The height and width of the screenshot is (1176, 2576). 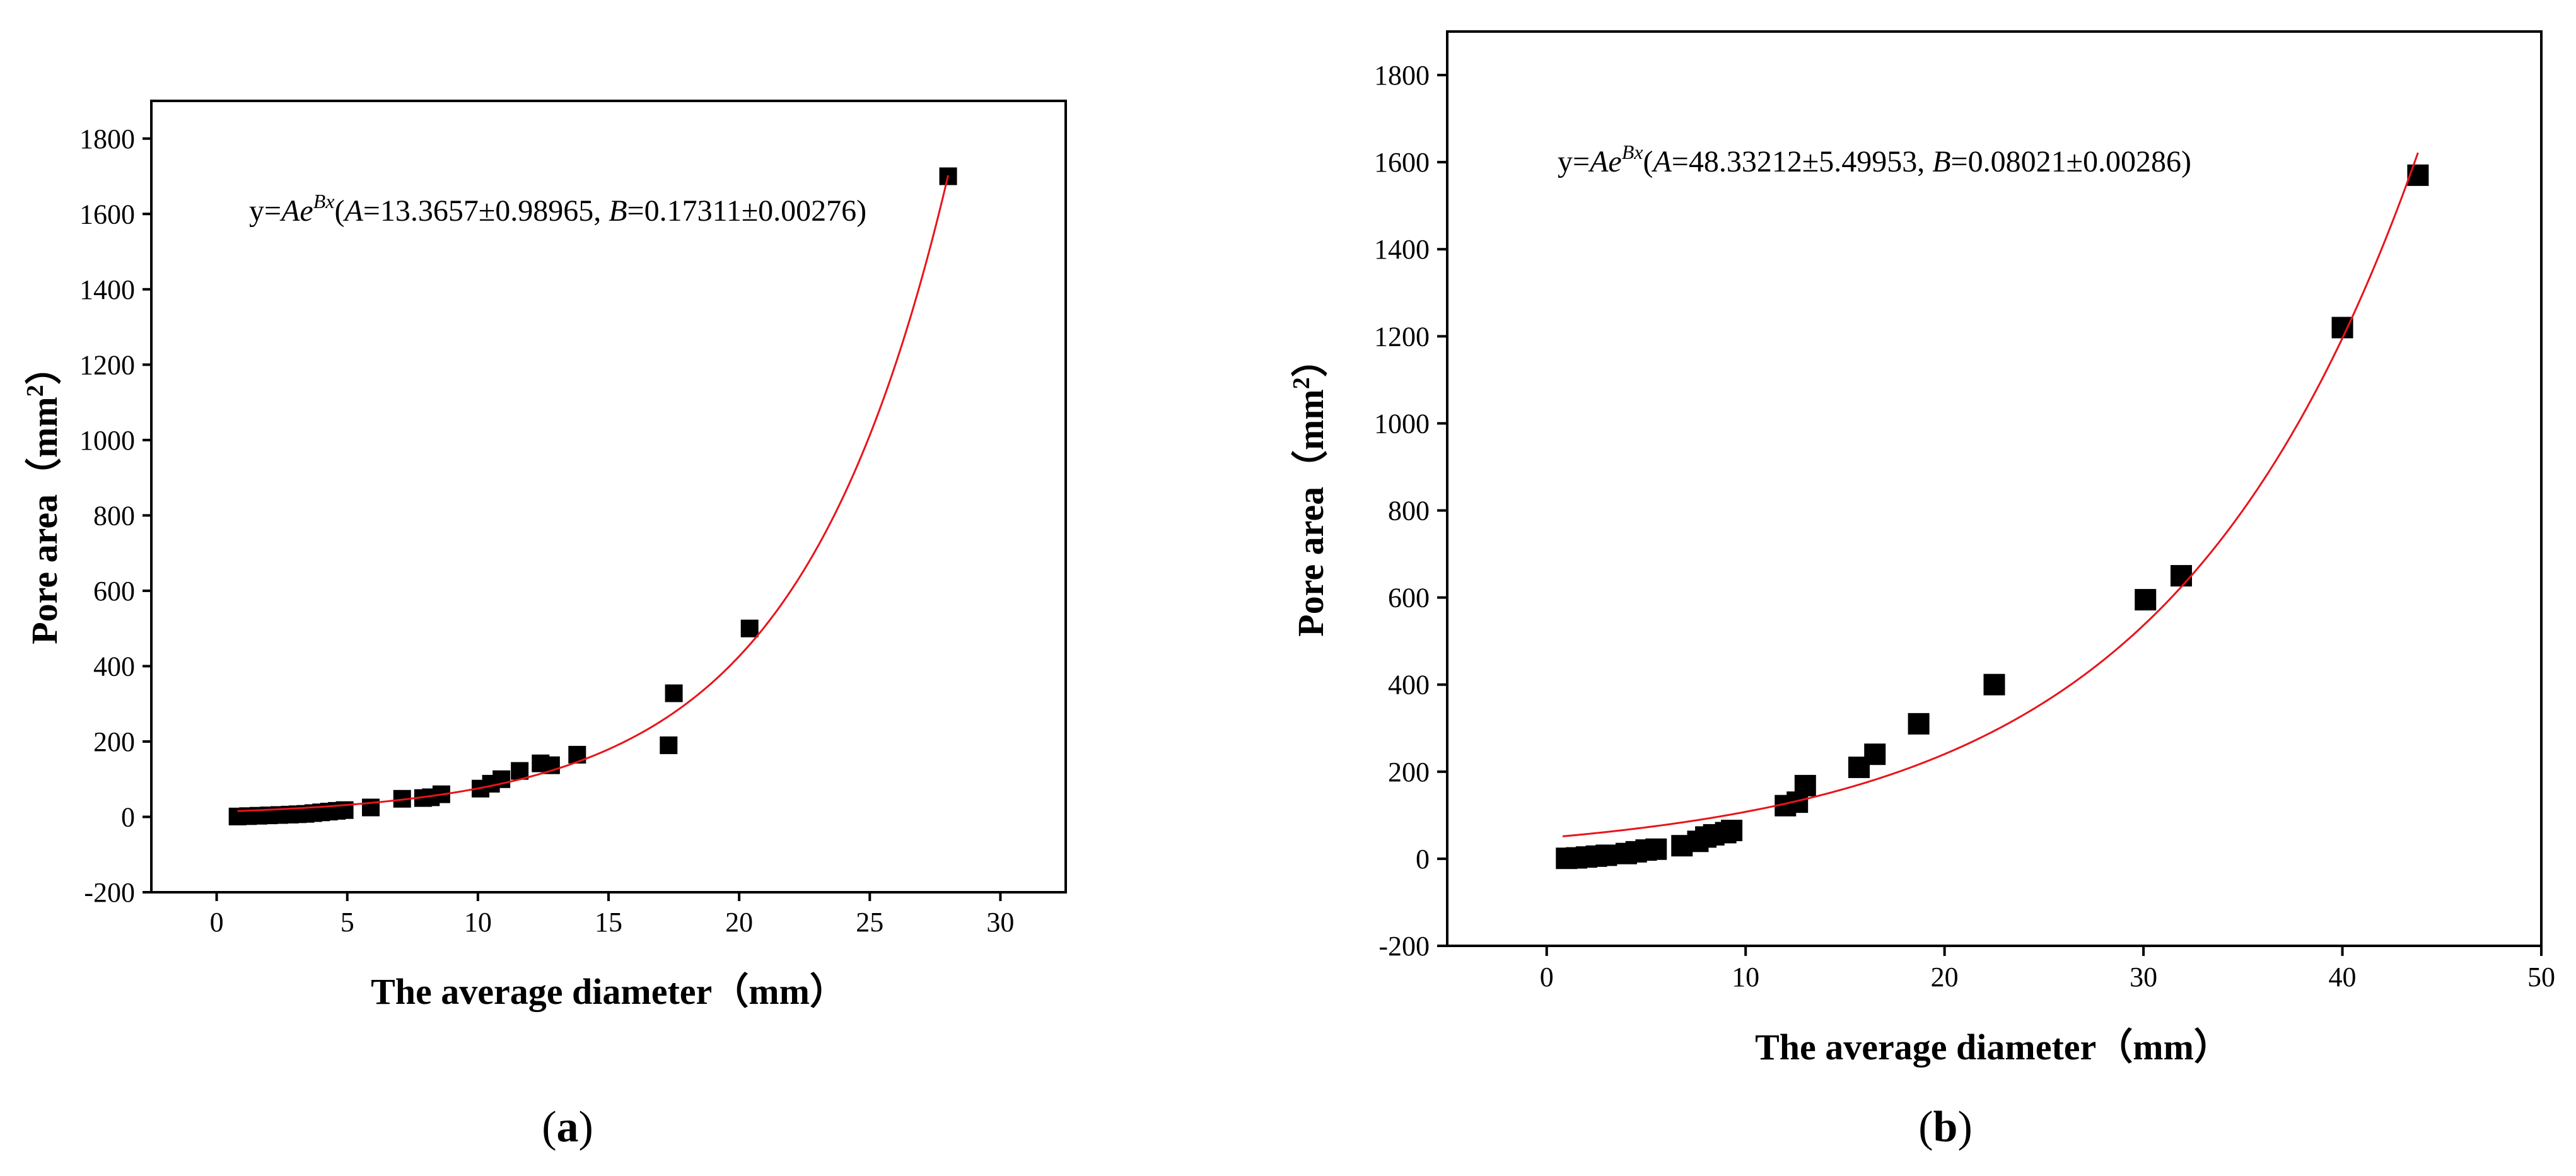 I want to click on x-tick-label: 25, so click(x=869, y=922).